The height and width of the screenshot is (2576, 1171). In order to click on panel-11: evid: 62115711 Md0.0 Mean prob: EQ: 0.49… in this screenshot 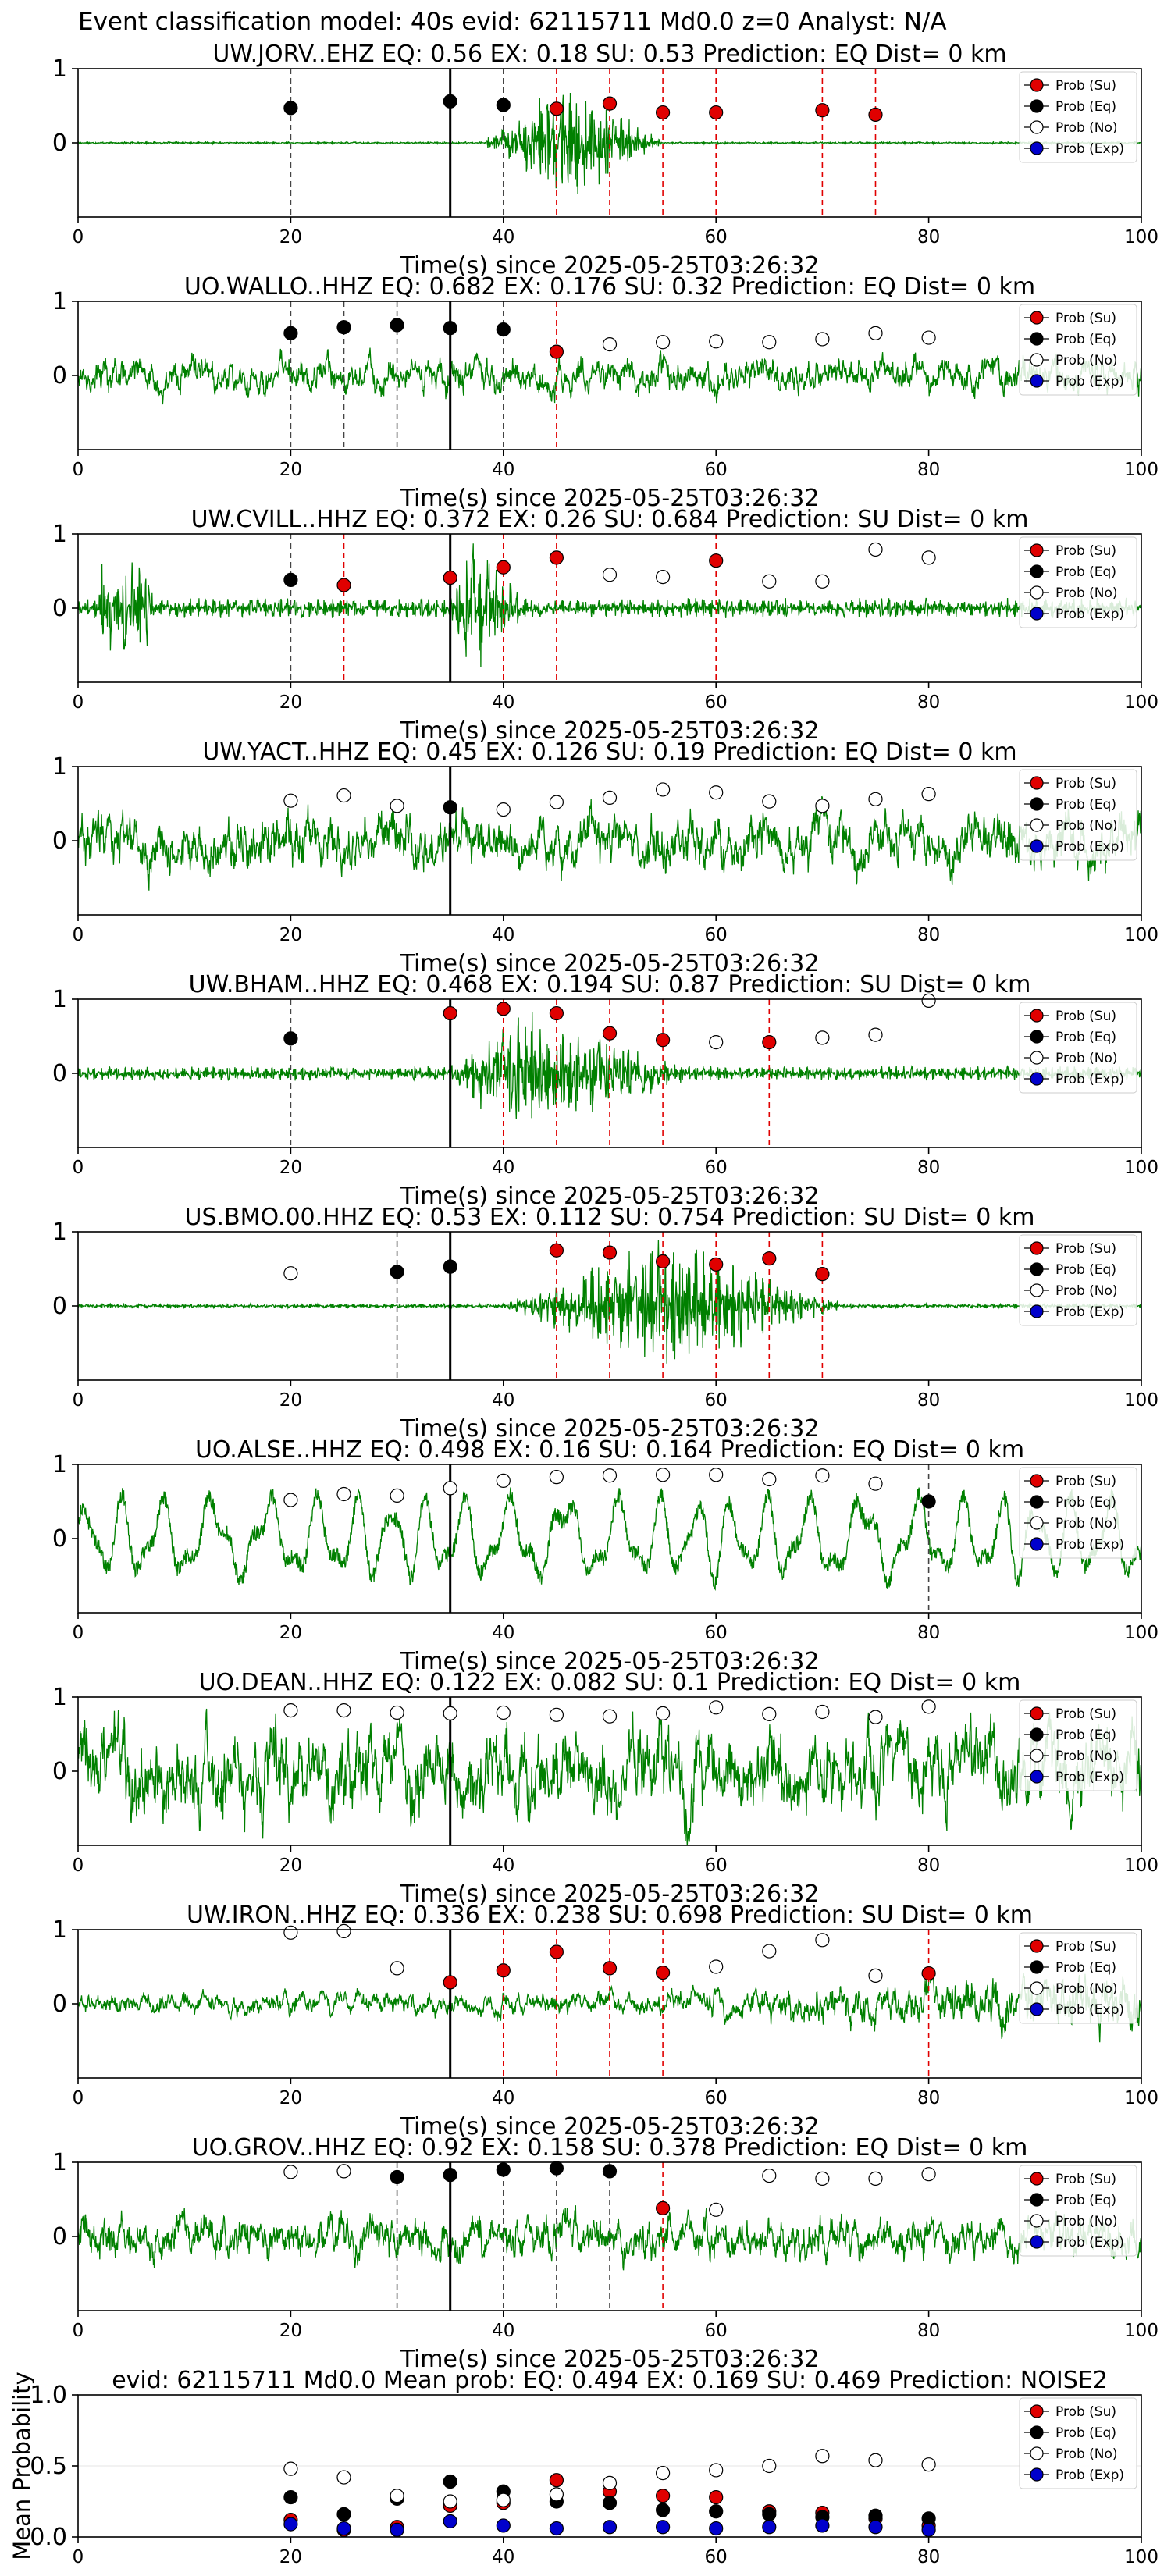, I will do `click(584, 2467)`.